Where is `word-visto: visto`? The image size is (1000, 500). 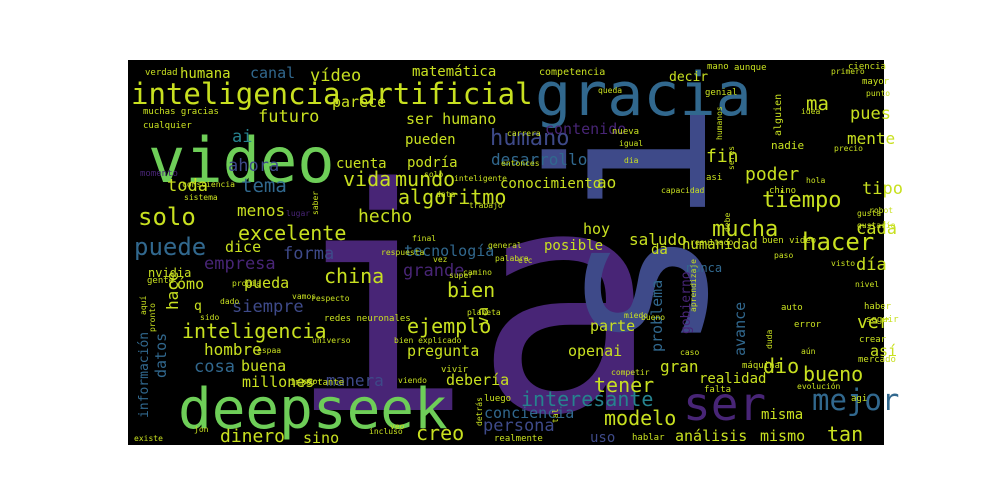
word-visto: visto is located at coordinates (843, 263).